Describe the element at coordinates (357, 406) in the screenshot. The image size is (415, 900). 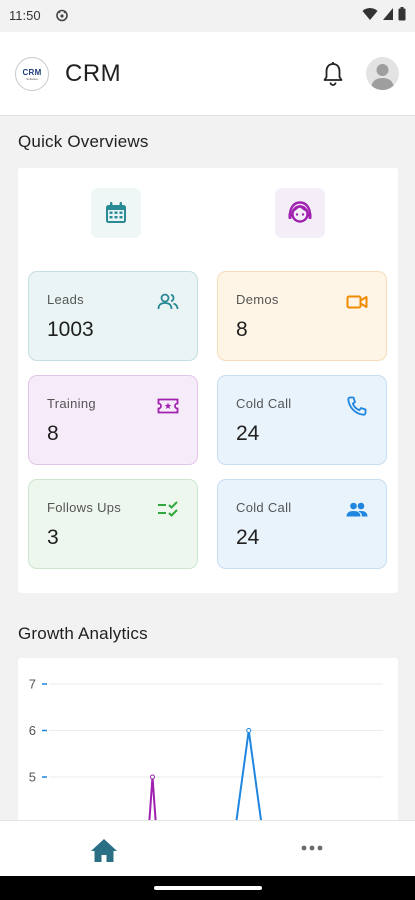
I see `phone-icon` at that location.